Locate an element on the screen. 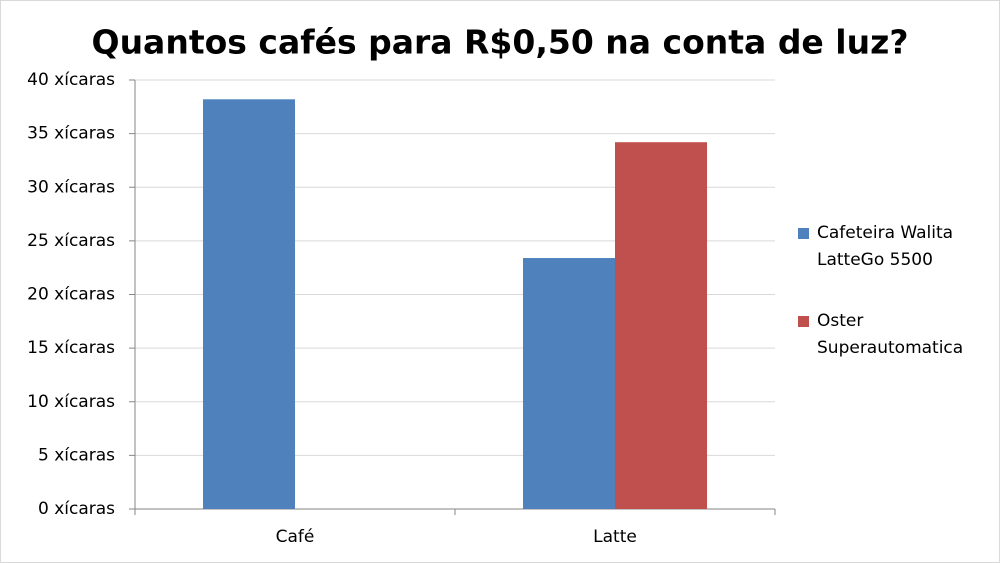  legend-label: Oster Superautomatica is located at coordinates (890, 334).